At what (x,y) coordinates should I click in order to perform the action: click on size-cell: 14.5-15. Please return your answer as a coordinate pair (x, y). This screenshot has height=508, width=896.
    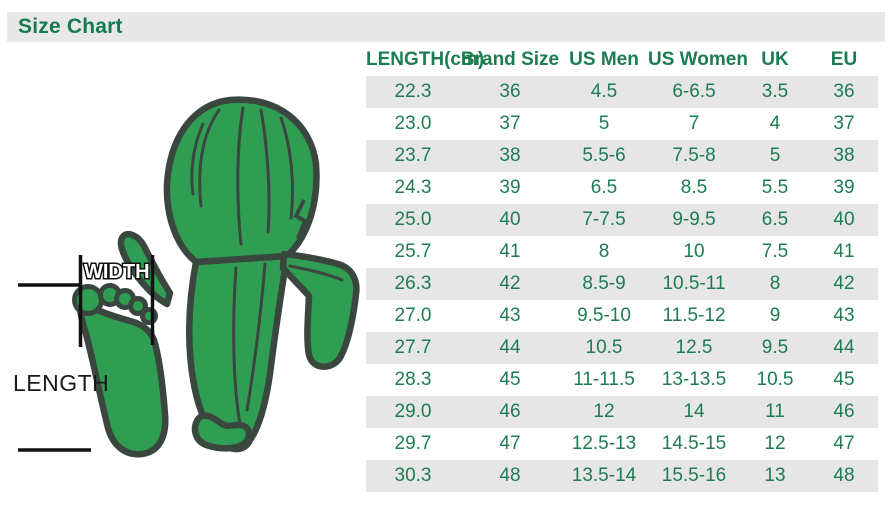
    Looking at the image, I should click on (694, 443).